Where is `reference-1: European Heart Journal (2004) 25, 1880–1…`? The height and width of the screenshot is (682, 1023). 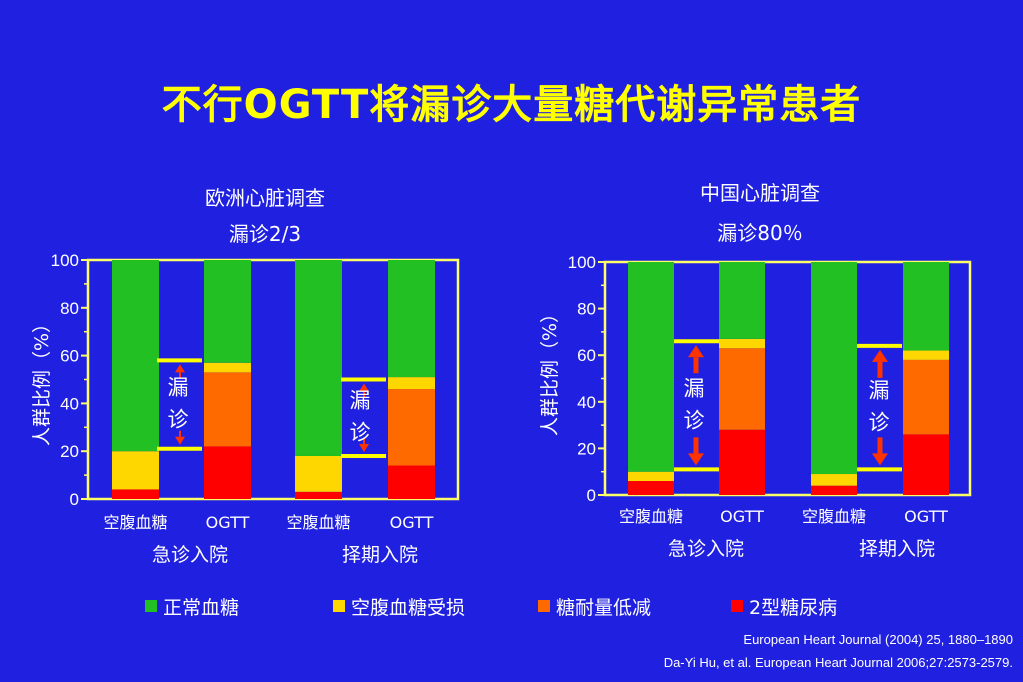 reference-1: European Heart Journal (2004) 25, 1880–1… is located at coordinates (878, 639).